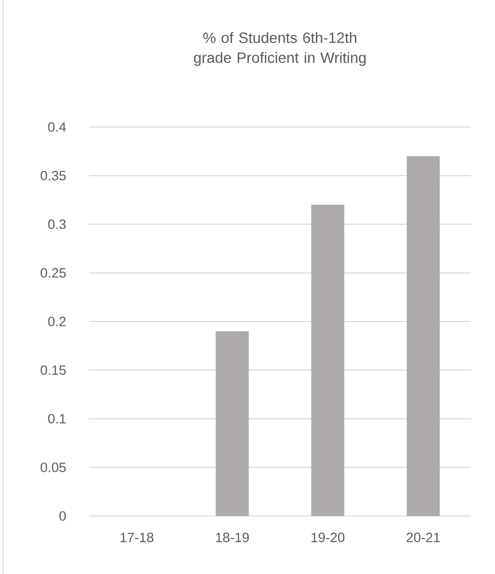  Describe the element at coordinates (137, 537) in the screenshot. I see `x-tick-label: 17-18` at that location.